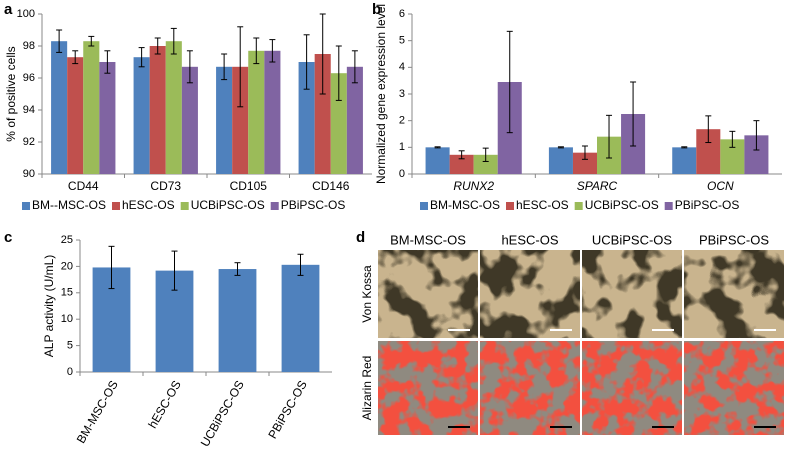  I want to click on y-tick-label: 20, so click(67, 266).